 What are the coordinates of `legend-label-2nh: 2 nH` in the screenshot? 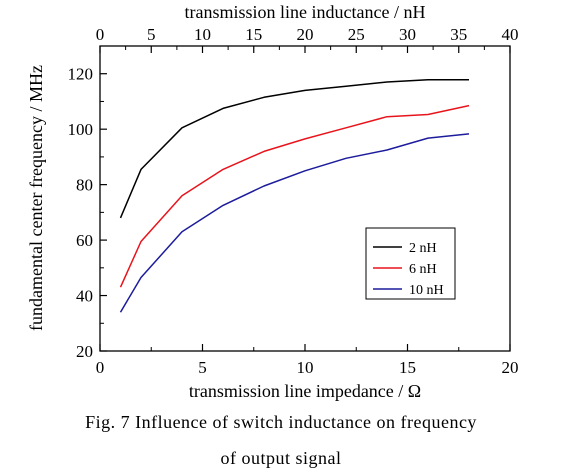 It's located at (423, 248).